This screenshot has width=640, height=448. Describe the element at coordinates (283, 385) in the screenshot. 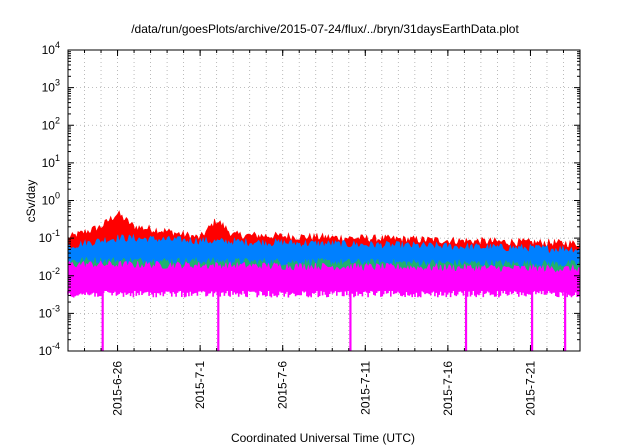

I see `x-tick-label: 2015-7-6` at that location.